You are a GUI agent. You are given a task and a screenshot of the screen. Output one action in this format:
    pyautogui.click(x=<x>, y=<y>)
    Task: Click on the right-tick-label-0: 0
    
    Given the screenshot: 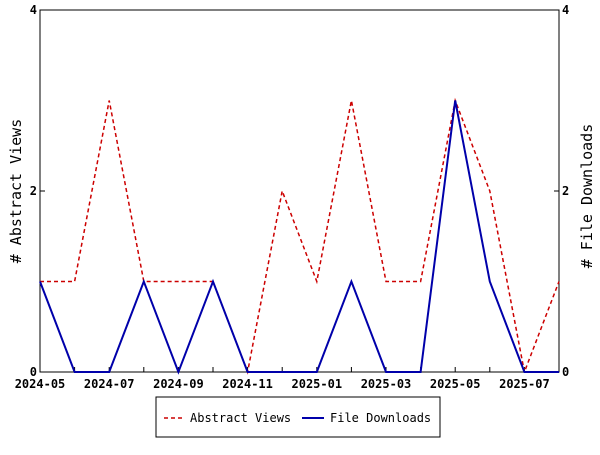 What is the action you would take?
    pyautogui.click(x=565, y=372)
    